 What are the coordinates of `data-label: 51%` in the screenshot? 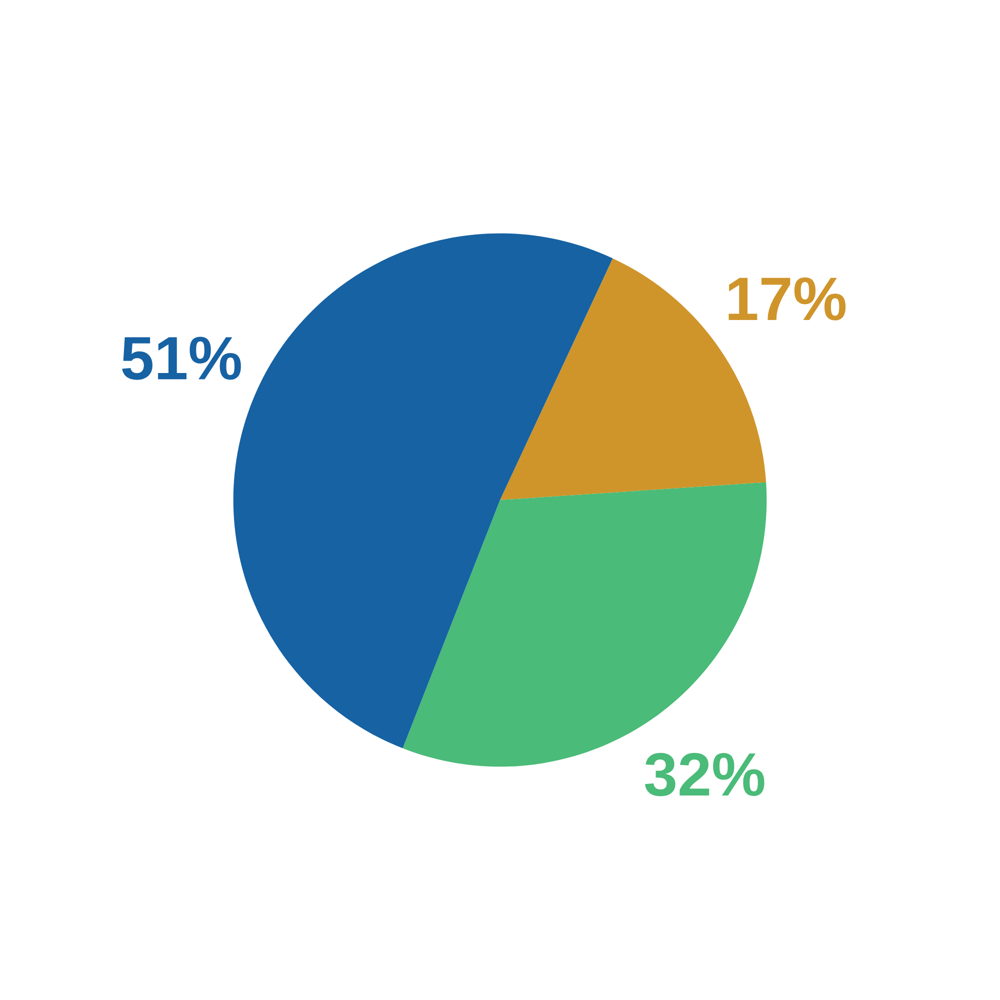 It's located at (181, 358).